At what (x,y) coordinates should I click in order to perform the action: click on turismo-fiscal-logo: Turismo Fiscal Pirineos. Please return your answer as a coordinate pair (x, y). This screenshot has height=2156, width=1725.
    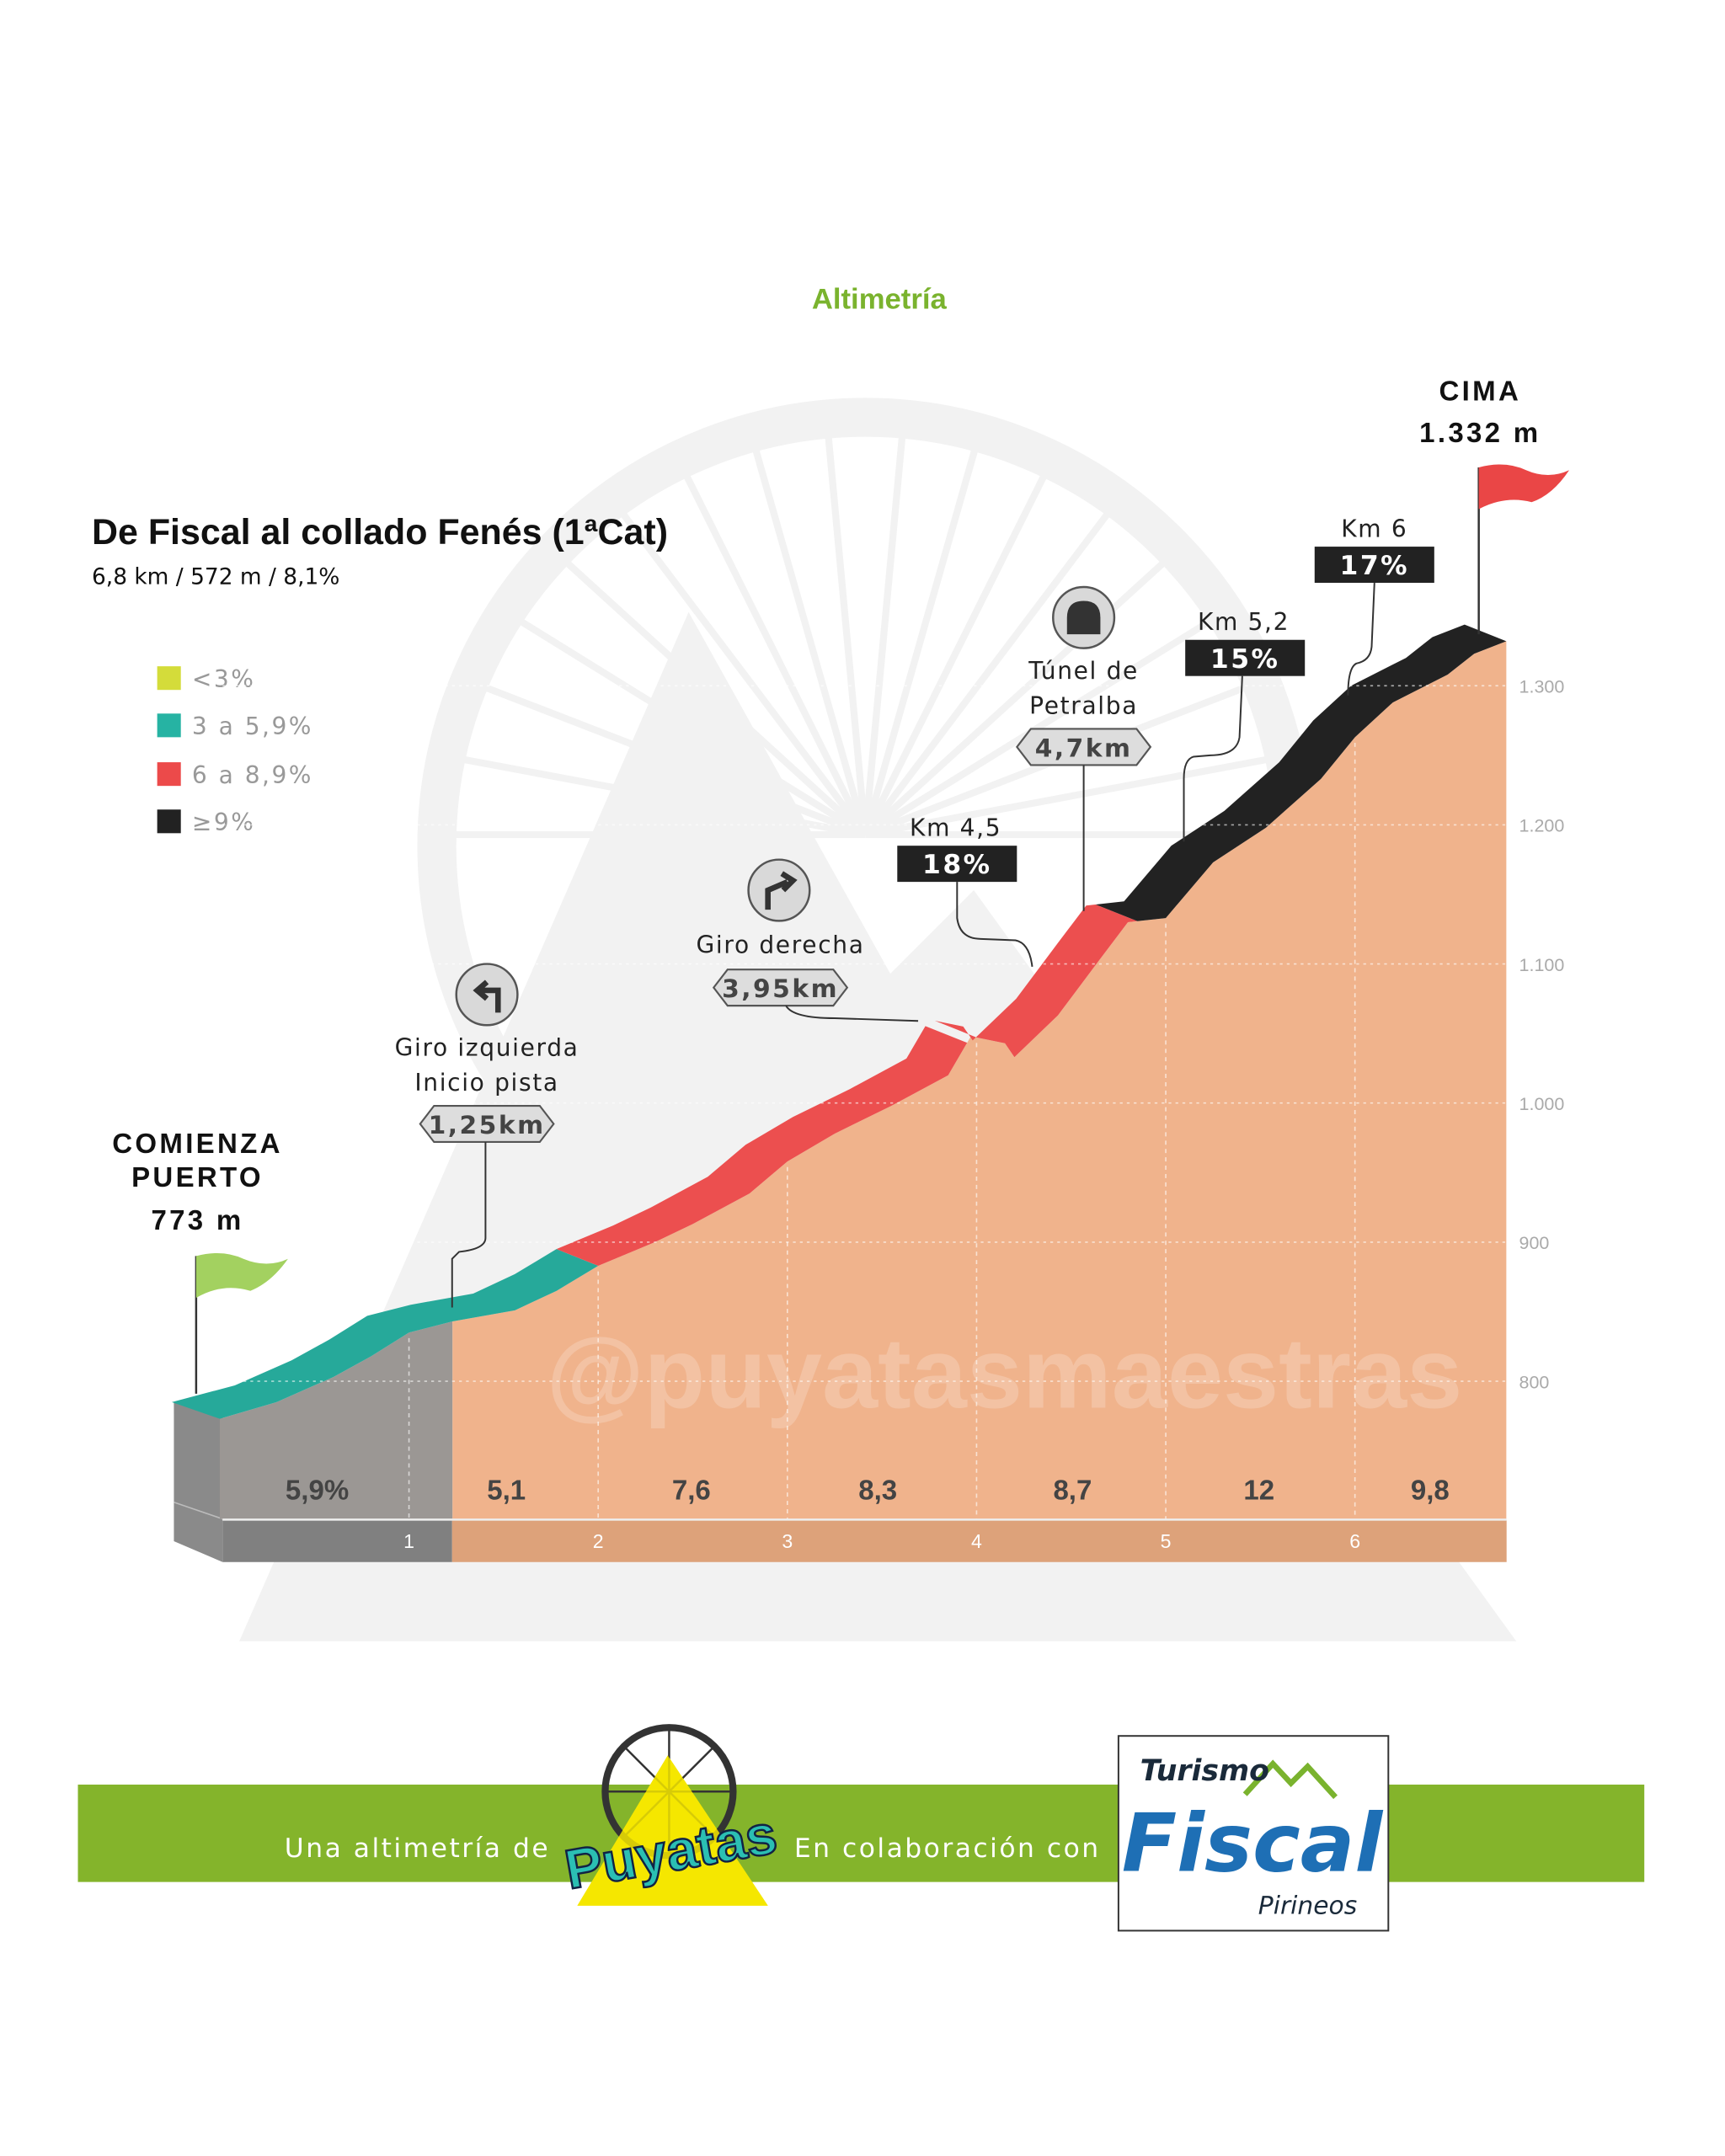
    Looking at the image, I should click on (1253, 1834).